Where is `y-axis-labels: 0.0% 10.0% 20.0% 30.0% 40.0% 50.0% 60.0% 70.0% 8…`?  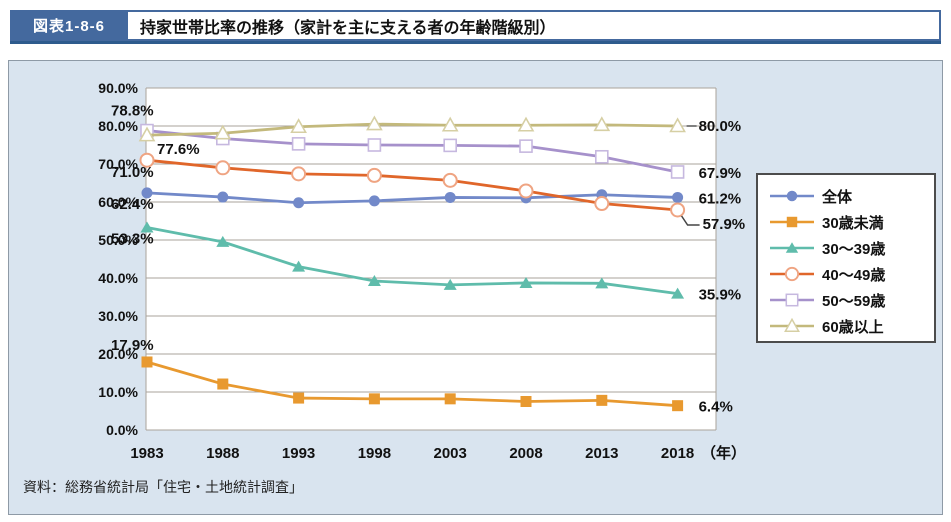
y-axis-labels: 0.0% 10.0% 20.0% 30.0% 40.0% 50.0% 60.0% 70.0% 8… is located at coordinates (118, 259).